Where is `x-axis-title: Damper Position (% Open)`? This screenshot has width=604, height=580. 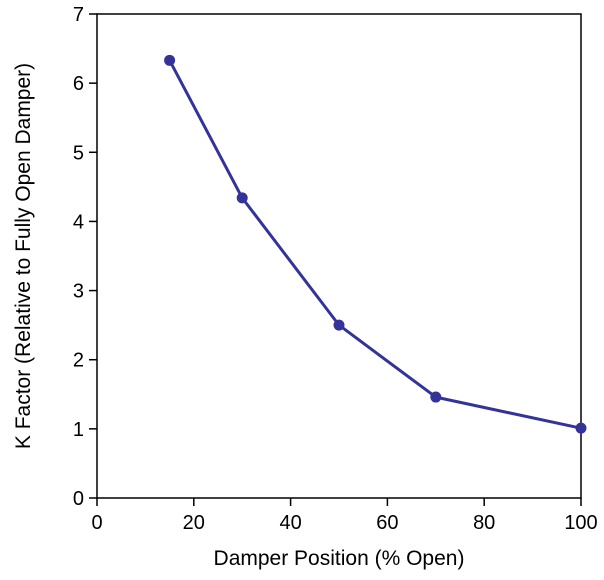 x-axis-title: Damper Position (% Open) is located at coordinates (339, 558).